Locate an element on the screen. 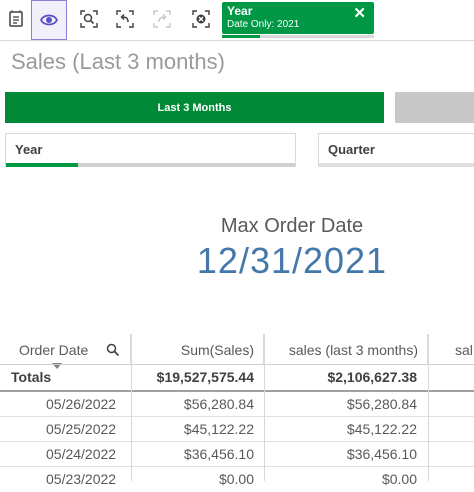 The width and height of the screenshot is (474, 492). smart-search-icon is located at coordinates (89, 19).